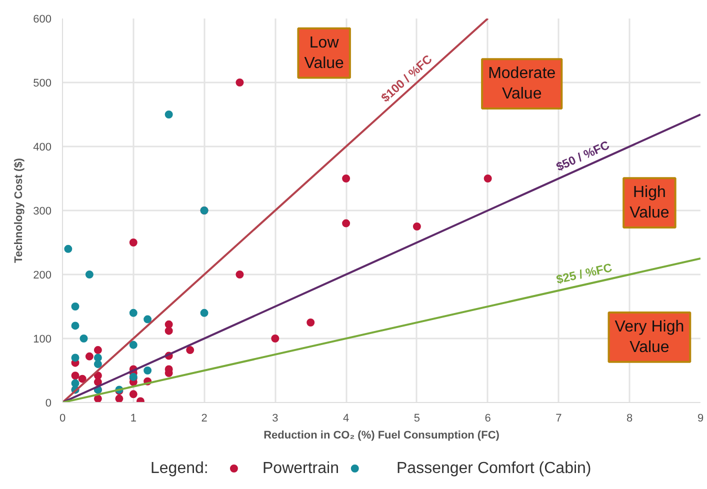 This screenshot has height=489, width=707. Describe the element at coordinates (19, 210) in the screenshot. I see `y-axis-title: Technology Cost ($)` at that location.